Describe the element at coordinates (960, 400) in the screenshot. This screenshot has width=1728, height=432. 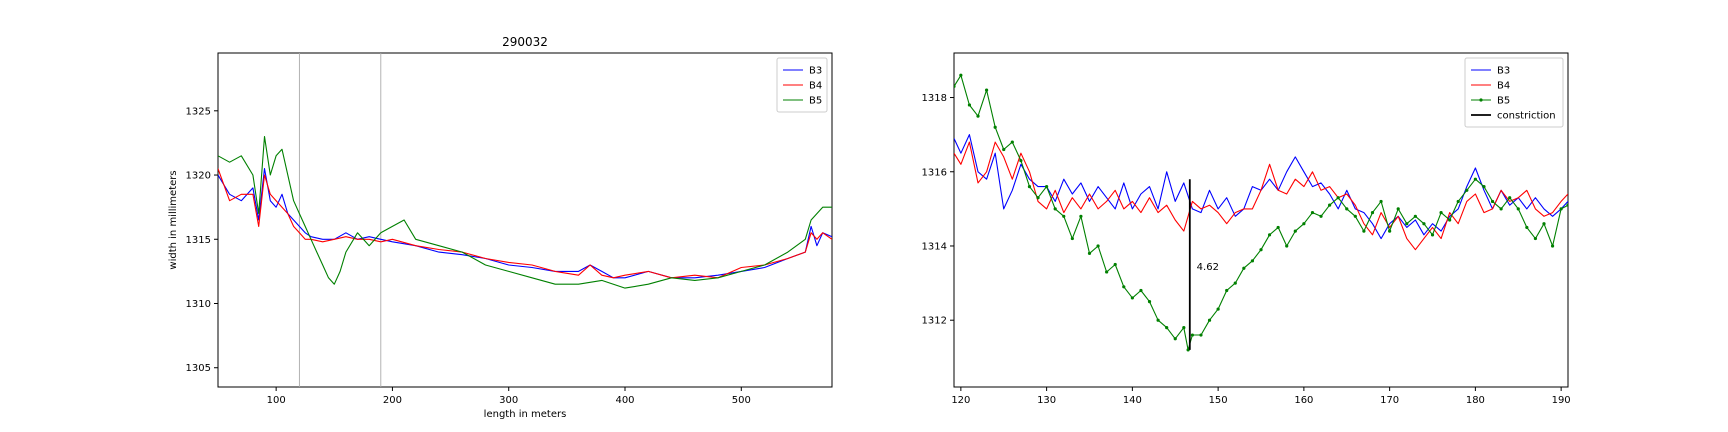
I see `x-tick-label: 120` at that location.